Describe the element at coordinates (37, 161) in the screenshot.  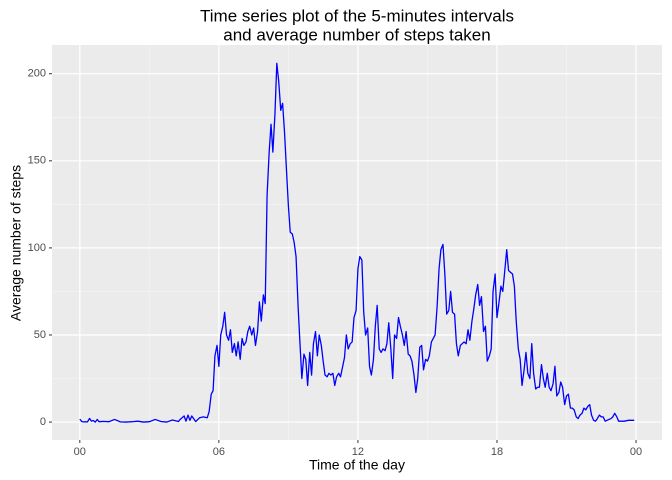
I see `y-tick-label: 150` at that location.